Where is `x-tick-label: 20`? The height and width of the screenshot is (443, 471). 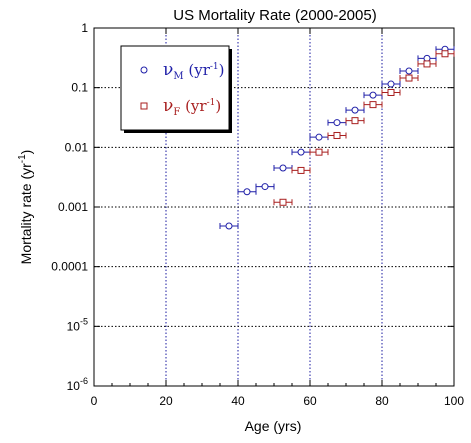
x-tick-label: 20 is located at coordinates (166, 401).